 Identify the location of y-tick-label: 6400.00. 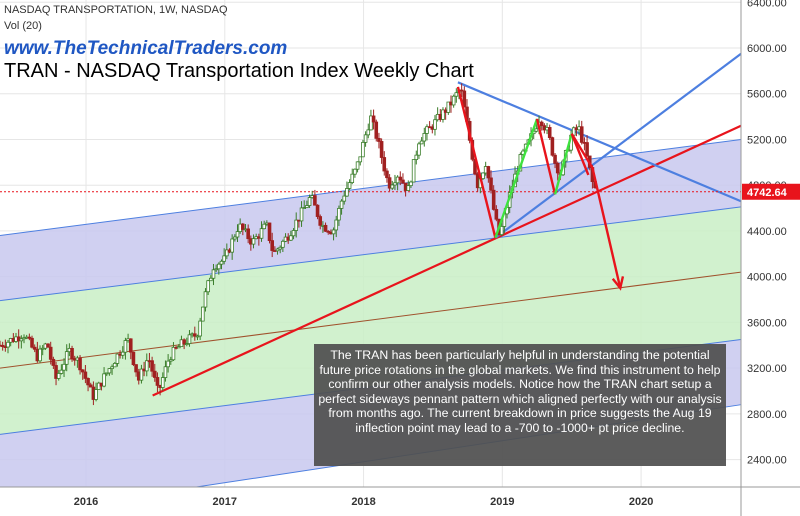
(767, 4).